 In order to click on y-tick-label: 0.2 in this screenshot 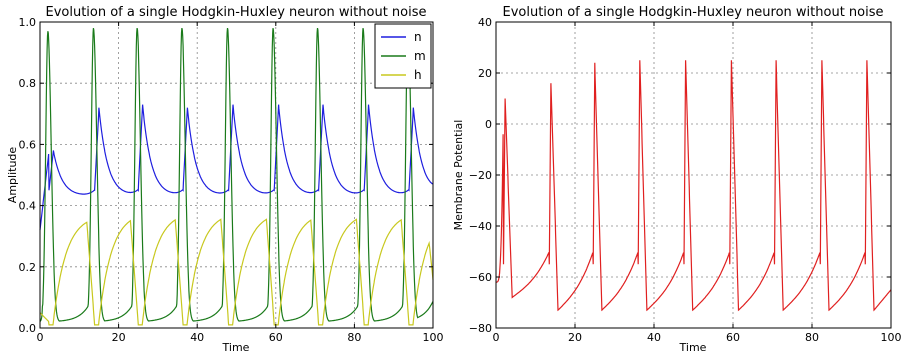, I will do `click(28, 267)`.